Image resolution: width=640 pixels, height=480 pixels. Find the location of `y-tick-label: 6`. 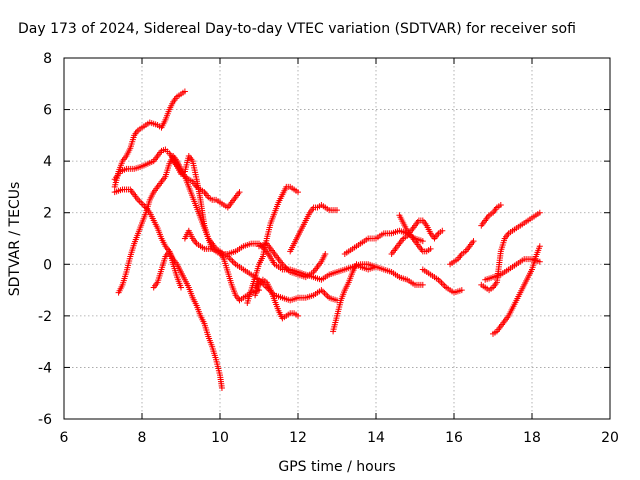

y-tick-label: 6 is located at coordinates (47, 111).